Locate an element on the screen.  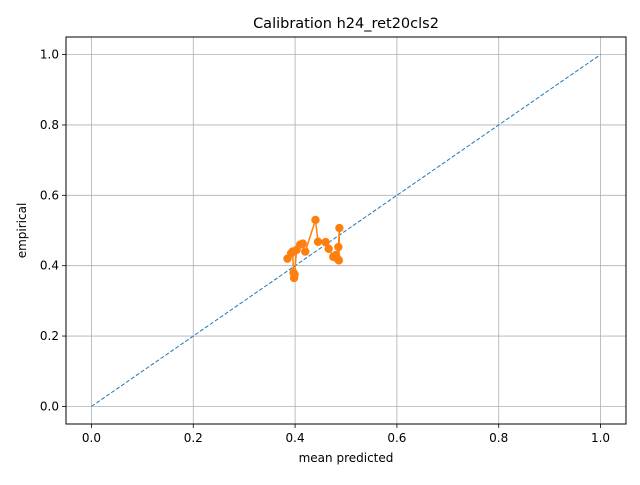
x-tick-label: 0.4 is located at coordinates (295, 438).